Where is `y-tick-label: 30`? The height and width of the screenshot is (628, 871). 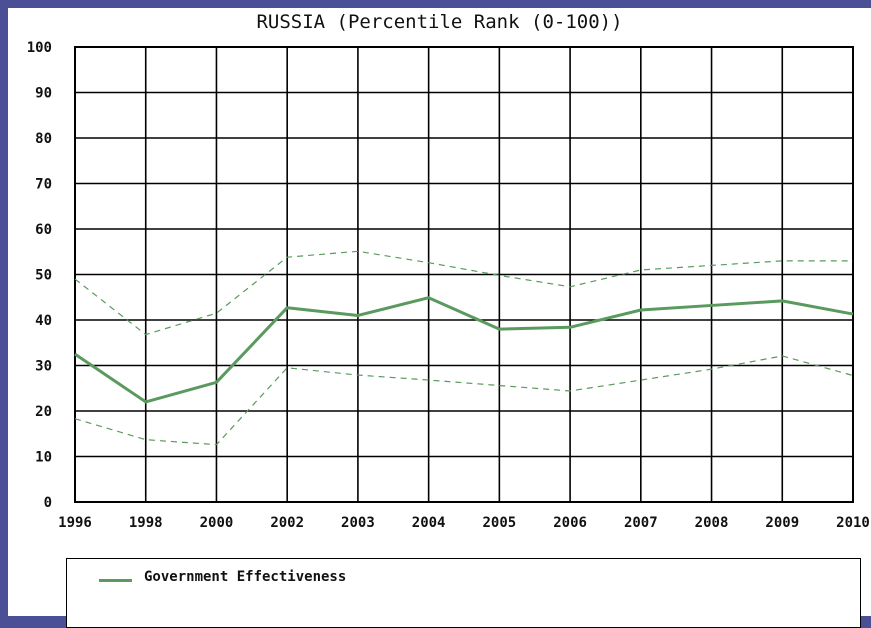 y-tick-label: 30 is located at coordinates (43, 367).